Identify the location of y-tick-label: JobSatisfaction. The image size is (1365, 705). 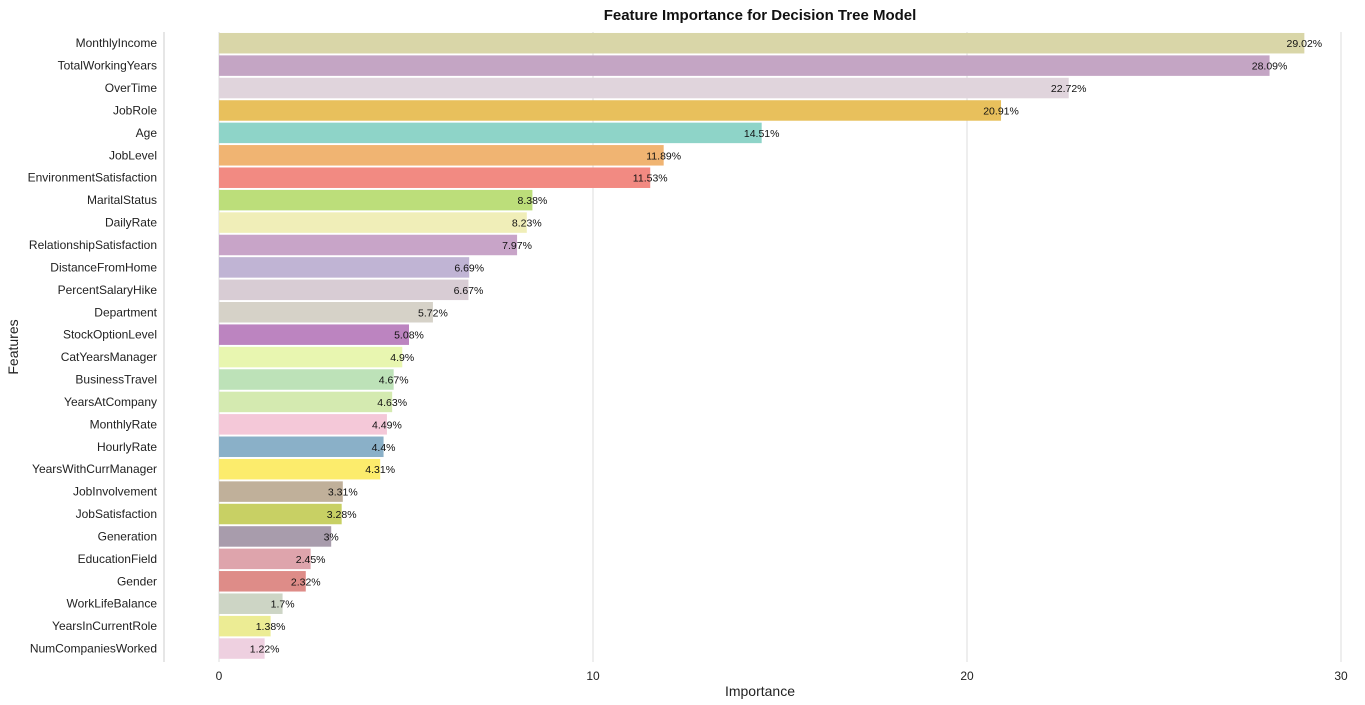
(116, 514).